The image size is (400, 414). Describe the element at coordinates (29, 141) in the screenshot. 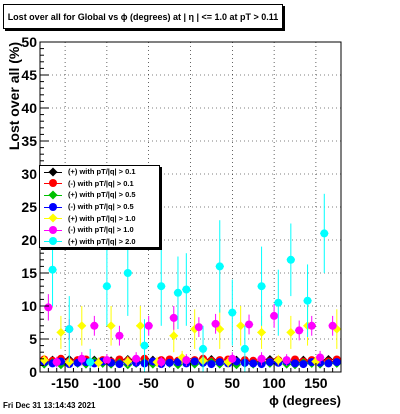

I see `y-tick-label: 35` at that location.